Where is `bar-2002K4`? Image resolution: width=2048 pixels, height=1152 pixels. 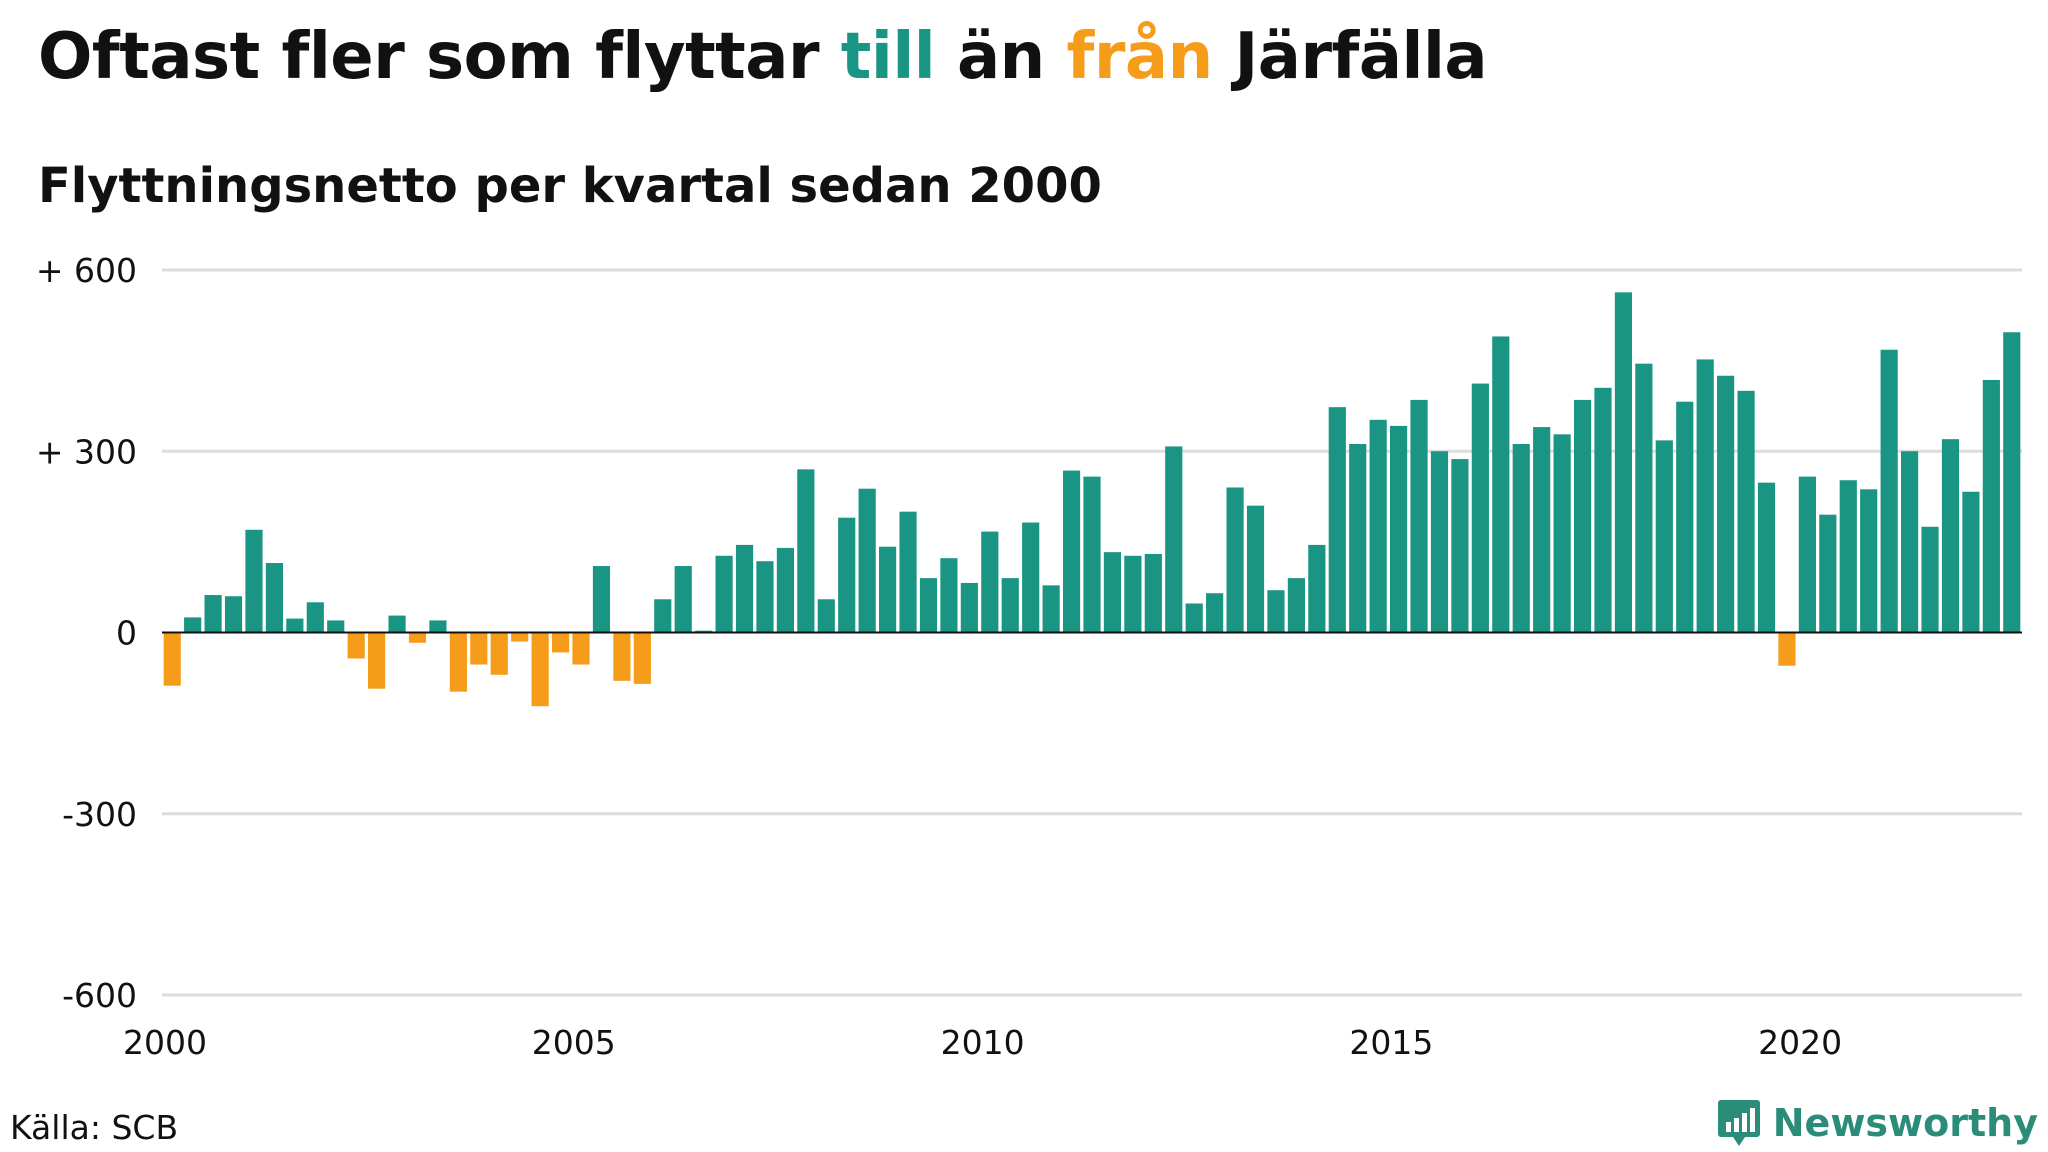
bar-2002K4 is located at coordinates (397, 624).